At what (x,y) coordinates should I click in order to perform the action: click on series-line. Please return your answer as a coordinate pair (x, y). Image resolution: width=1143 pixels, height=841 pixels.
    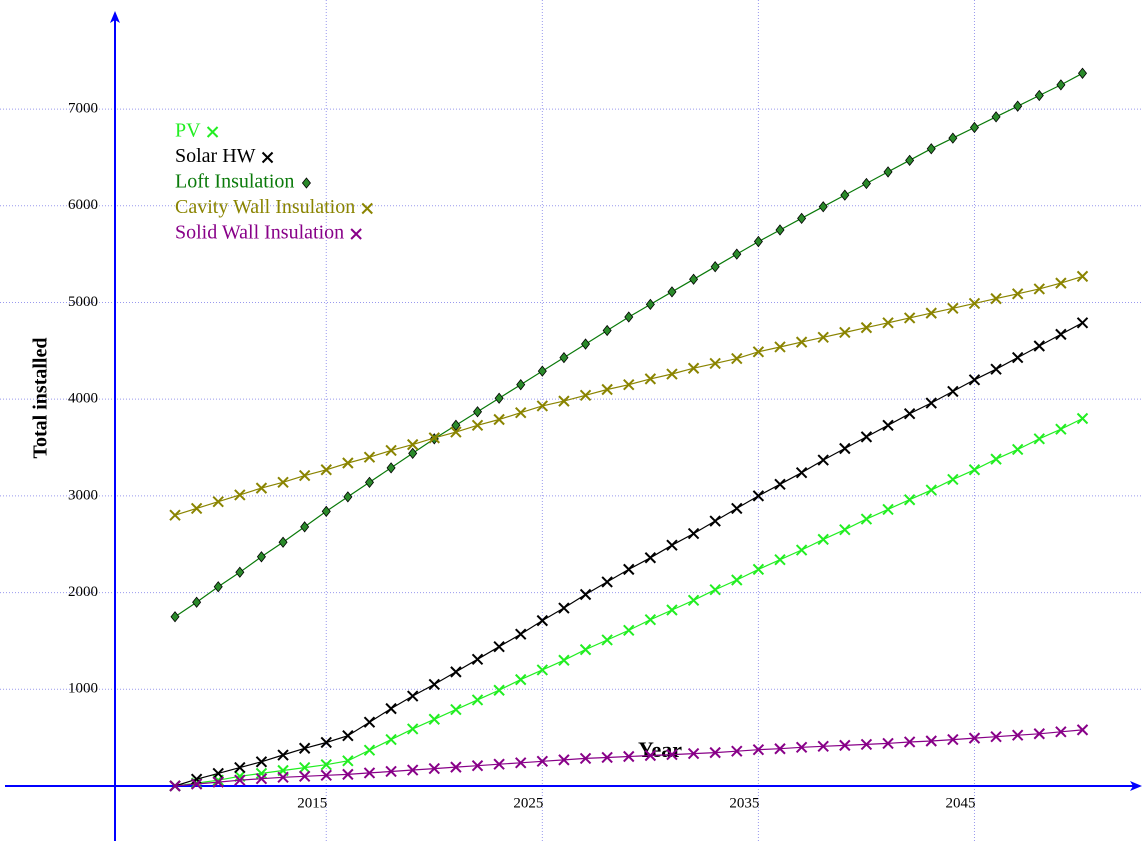
    Looking at the image, I should click on (628, 758).